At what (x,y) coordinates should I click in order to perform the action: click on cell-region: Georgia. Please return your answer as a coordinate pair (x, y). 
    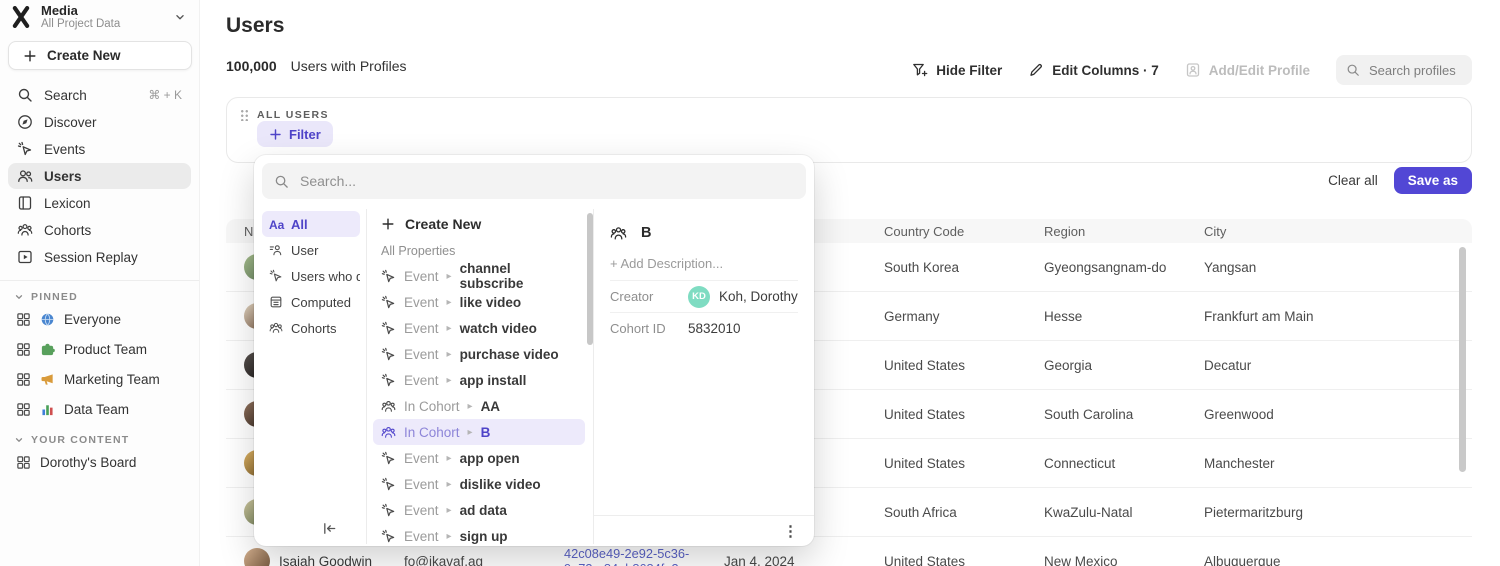
    Looking at the image, I should click on (1068, 365).